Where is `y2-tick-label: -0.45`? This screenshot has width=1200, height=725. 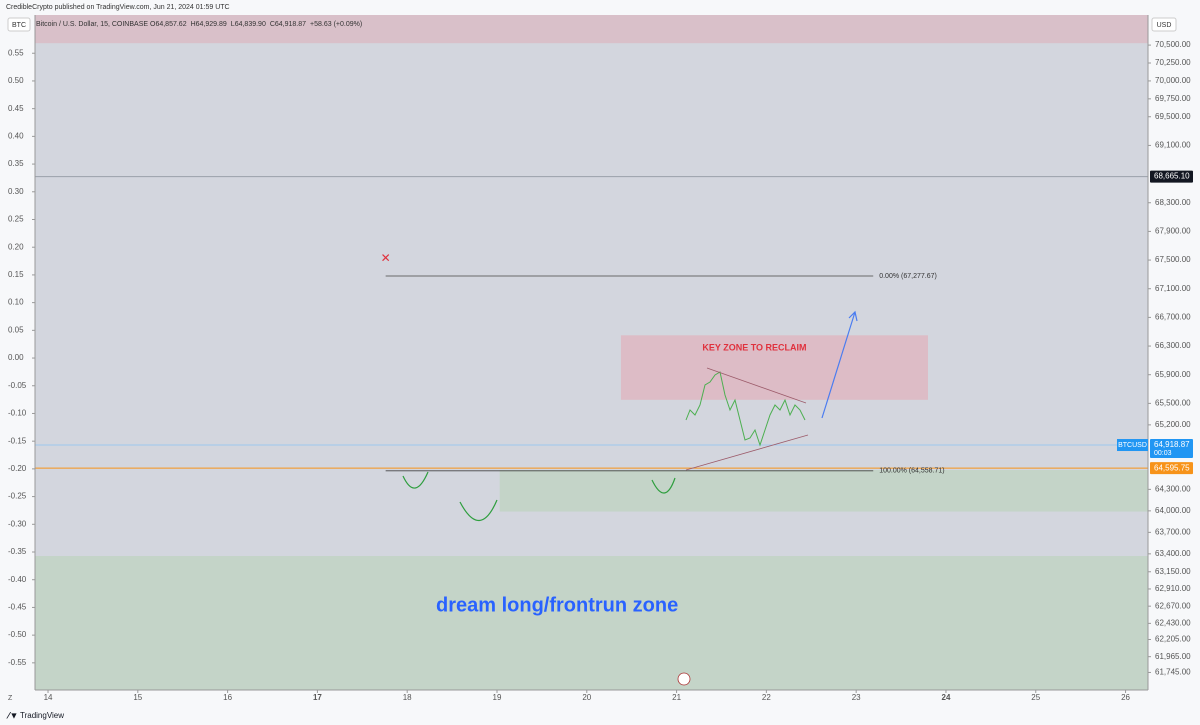 y2-tick-label: -0.45 is located at coordinates (17, 607).